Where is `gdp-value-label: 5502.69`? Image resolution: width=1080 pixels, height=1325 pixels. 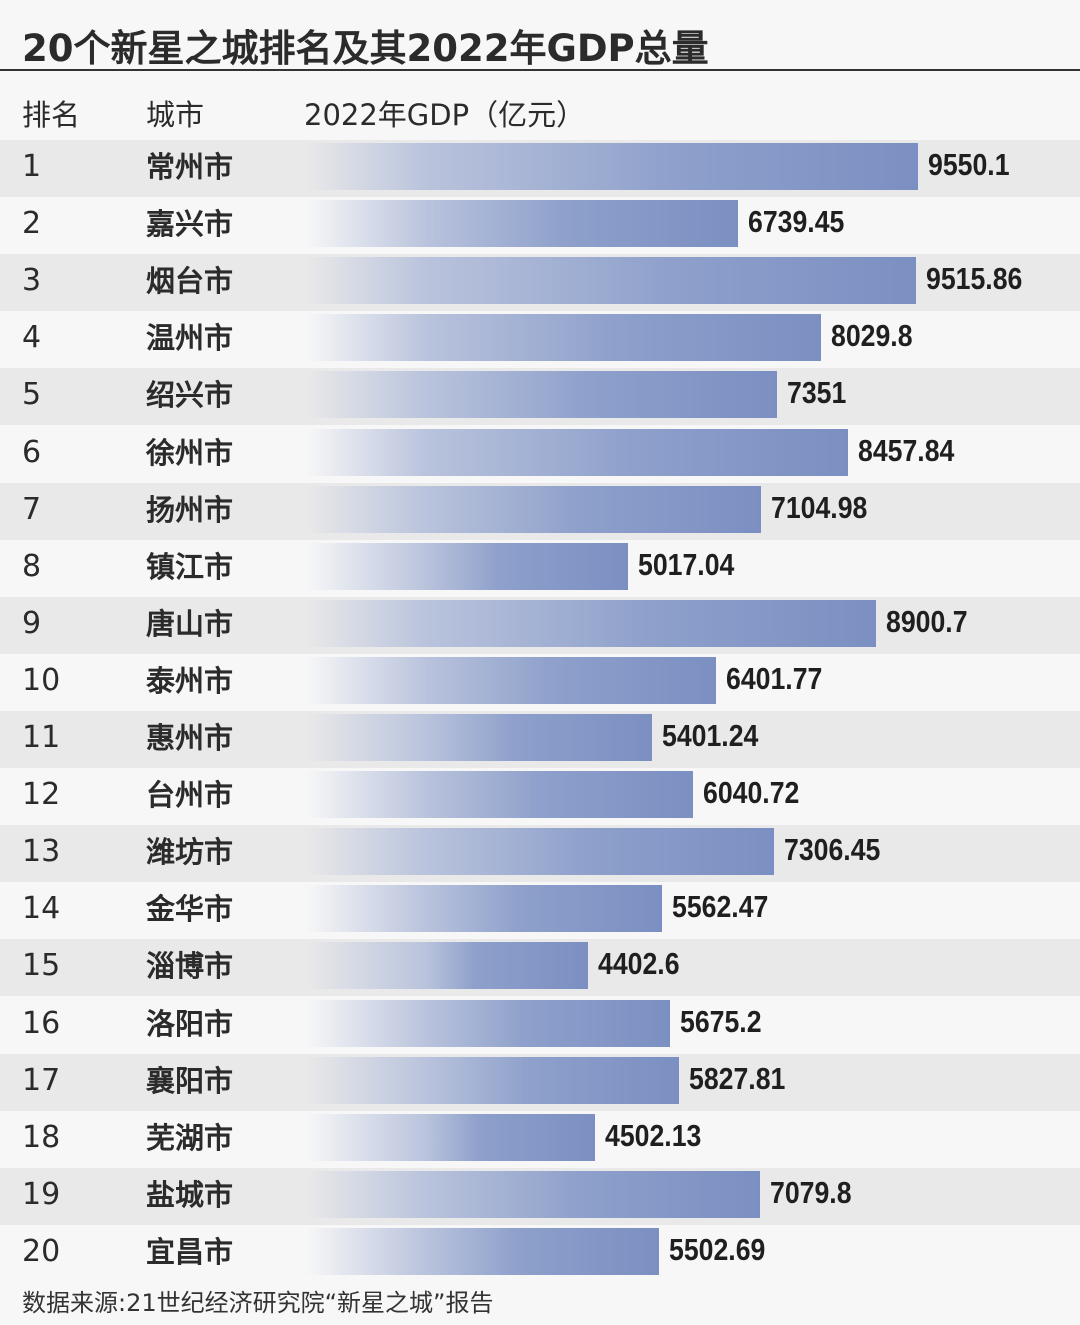 gdp-value-label: 5502.69 is located at coordinates (716, 1249).